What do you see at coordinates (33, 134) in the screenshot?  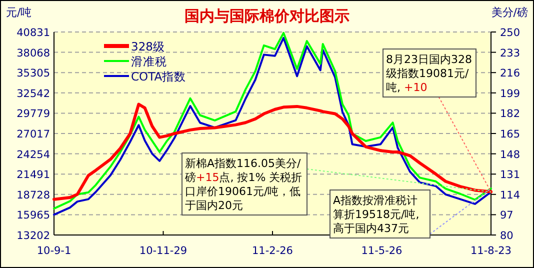 I see `y-tick-label: 27017` at bounding box center [33, 134].